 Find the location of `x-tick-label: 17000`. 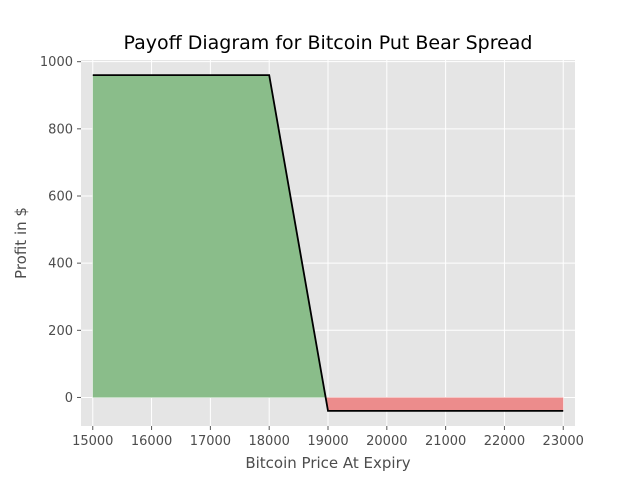

x-tick-label: 17000 is located at coordinates (210, 441).